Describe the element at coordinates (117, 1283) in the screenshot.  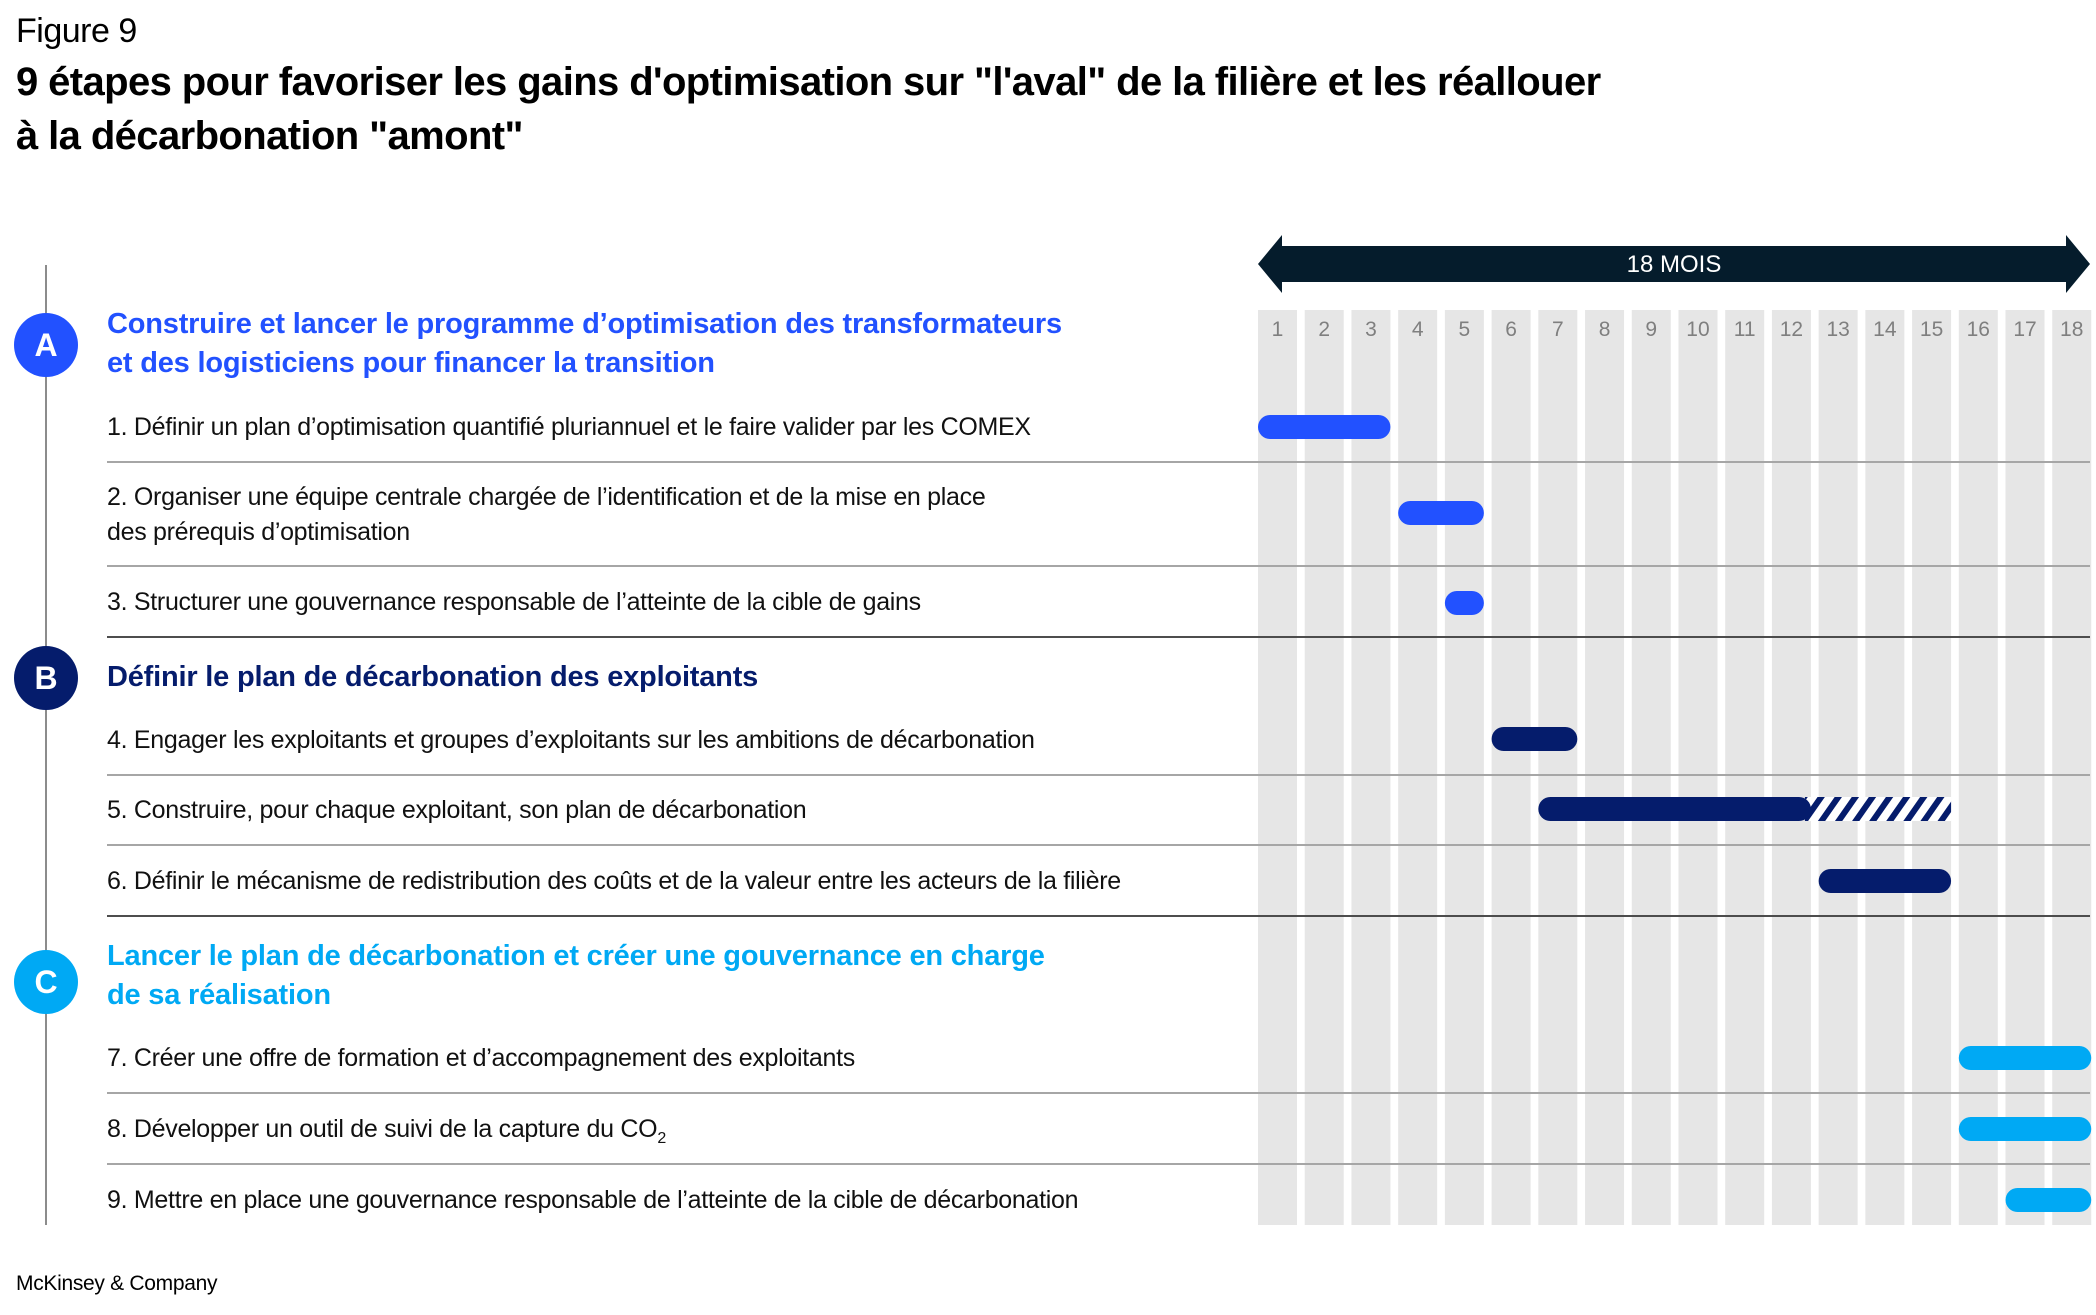
I see `footer-brand: McKinsey & Company` at that location.